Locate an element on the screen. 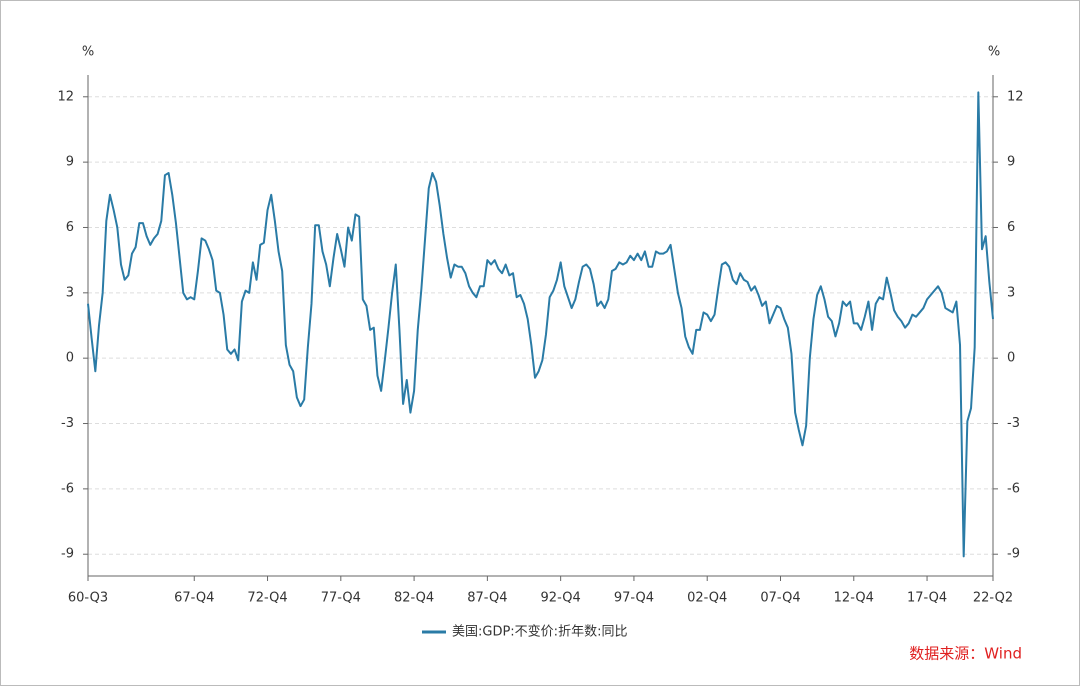 The image size is (1080, 686). x-tick-label: 67-Q4 is located at coordinates (194, 598).